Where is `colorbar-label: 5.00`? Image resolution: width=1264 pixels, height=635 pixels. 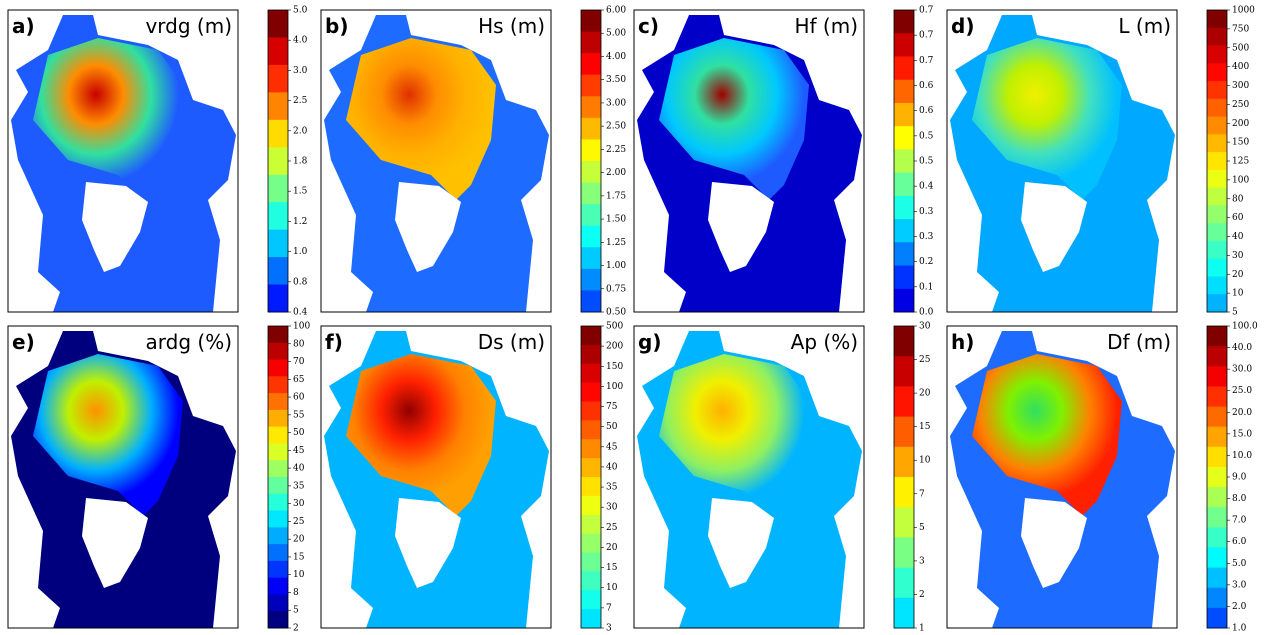
colorbar-label: 5.00 is located at coordinates (616, 34).